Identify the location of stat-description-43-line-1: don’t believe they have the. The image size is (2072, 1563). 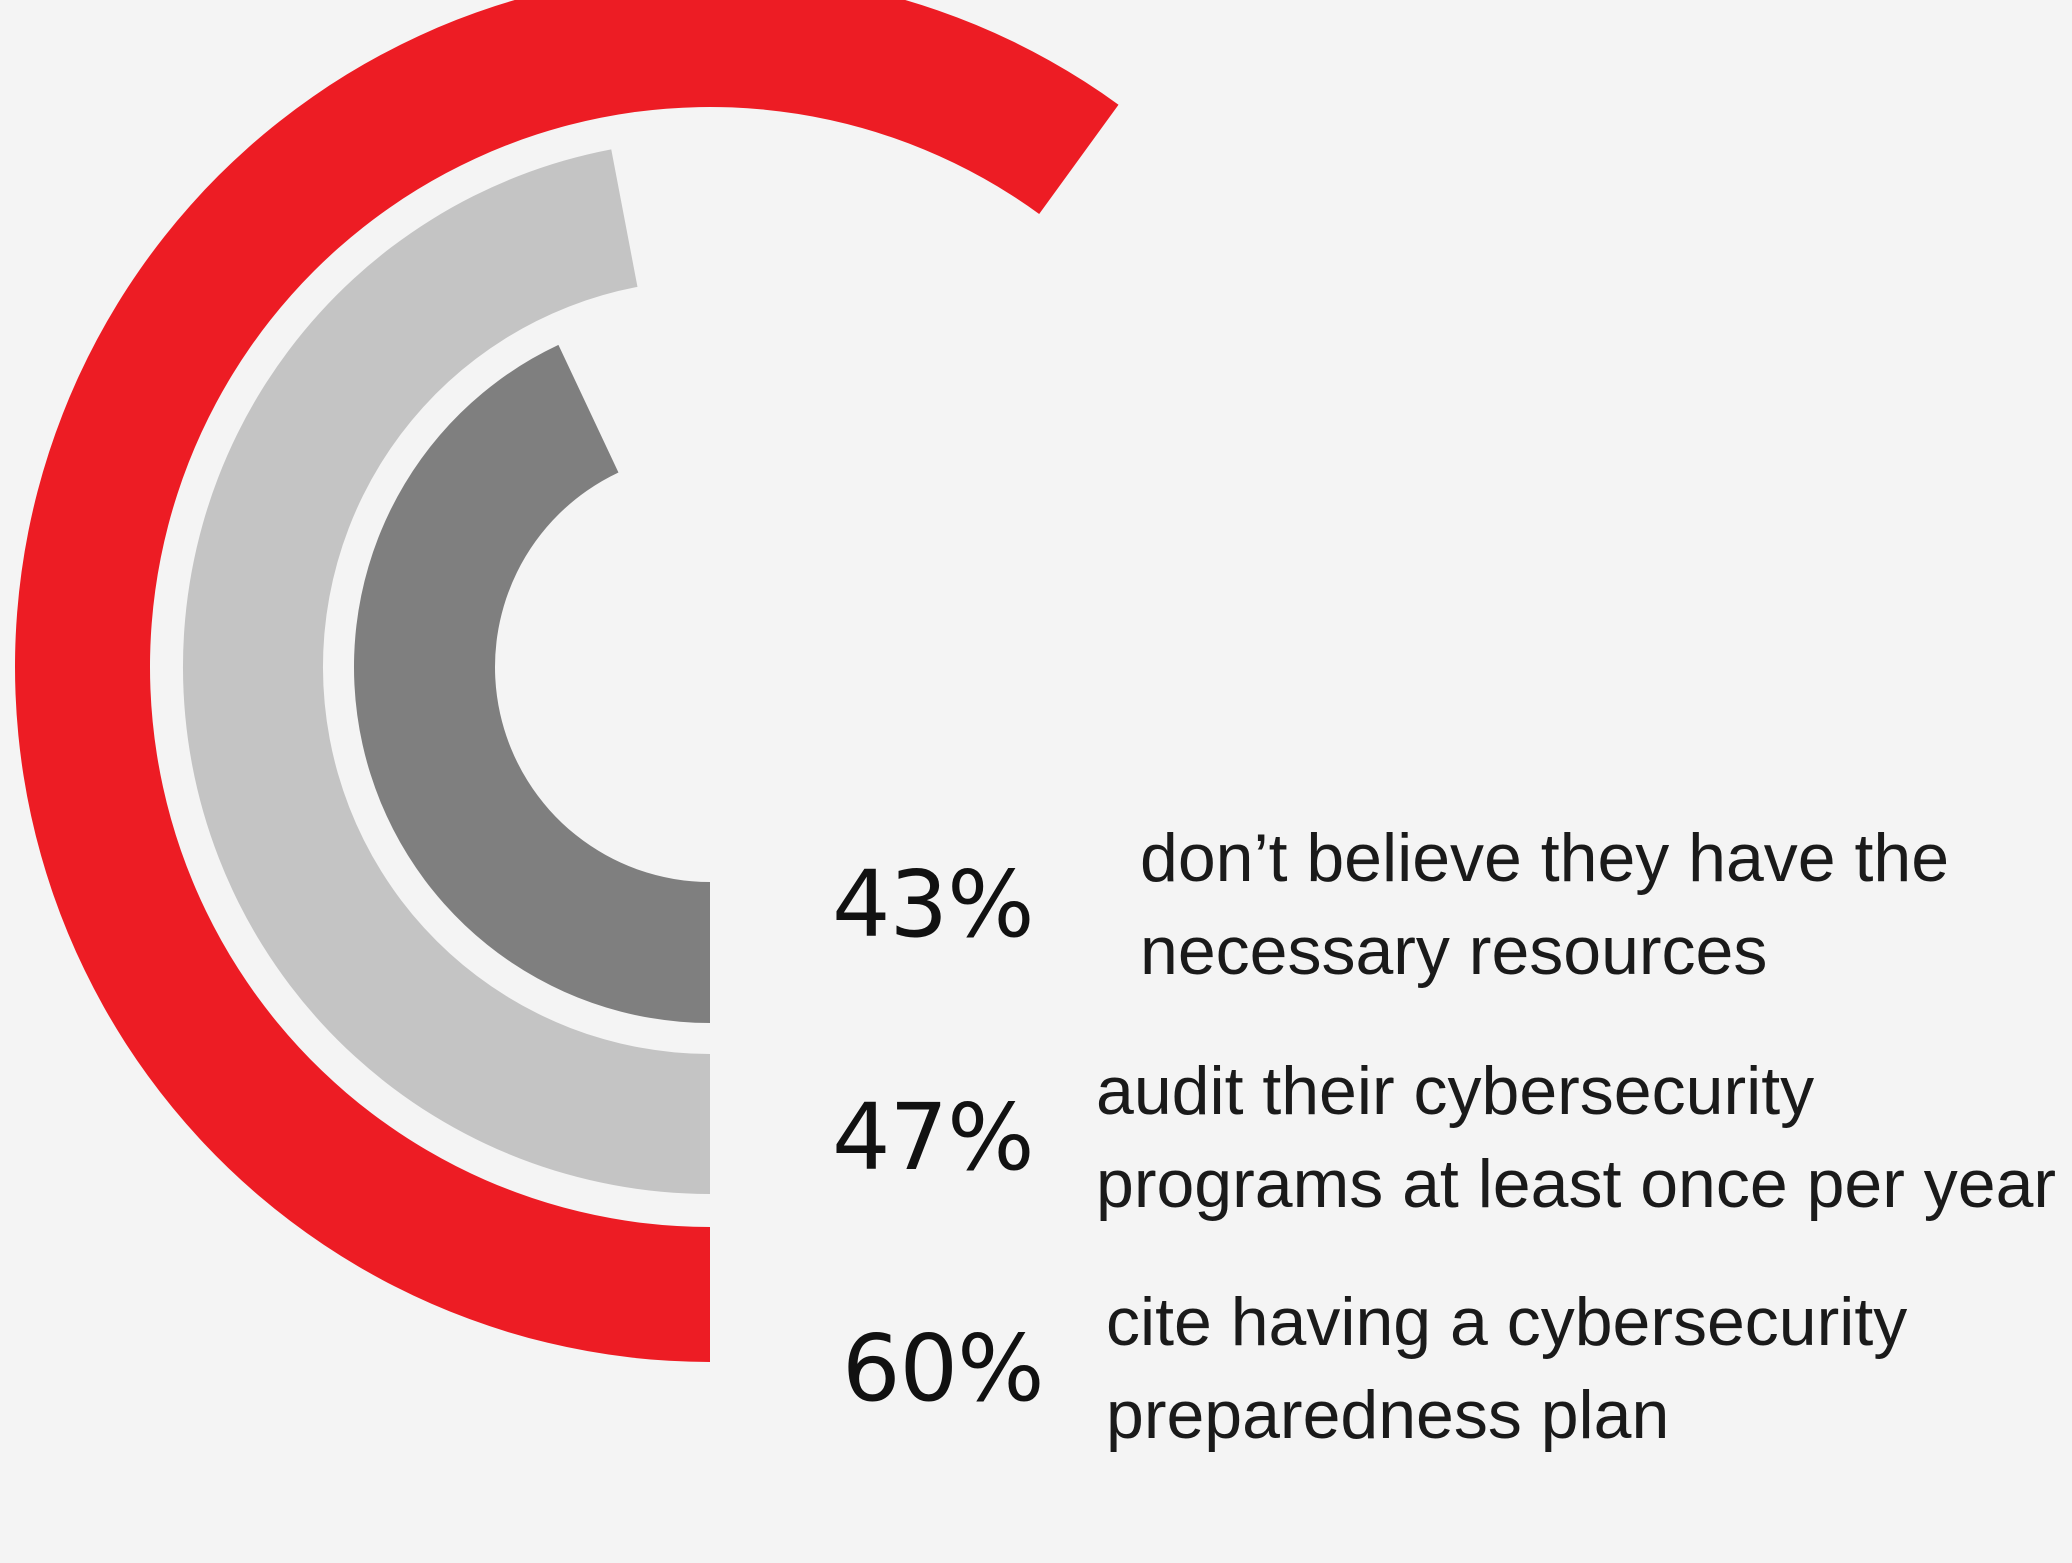
(1545, 858).